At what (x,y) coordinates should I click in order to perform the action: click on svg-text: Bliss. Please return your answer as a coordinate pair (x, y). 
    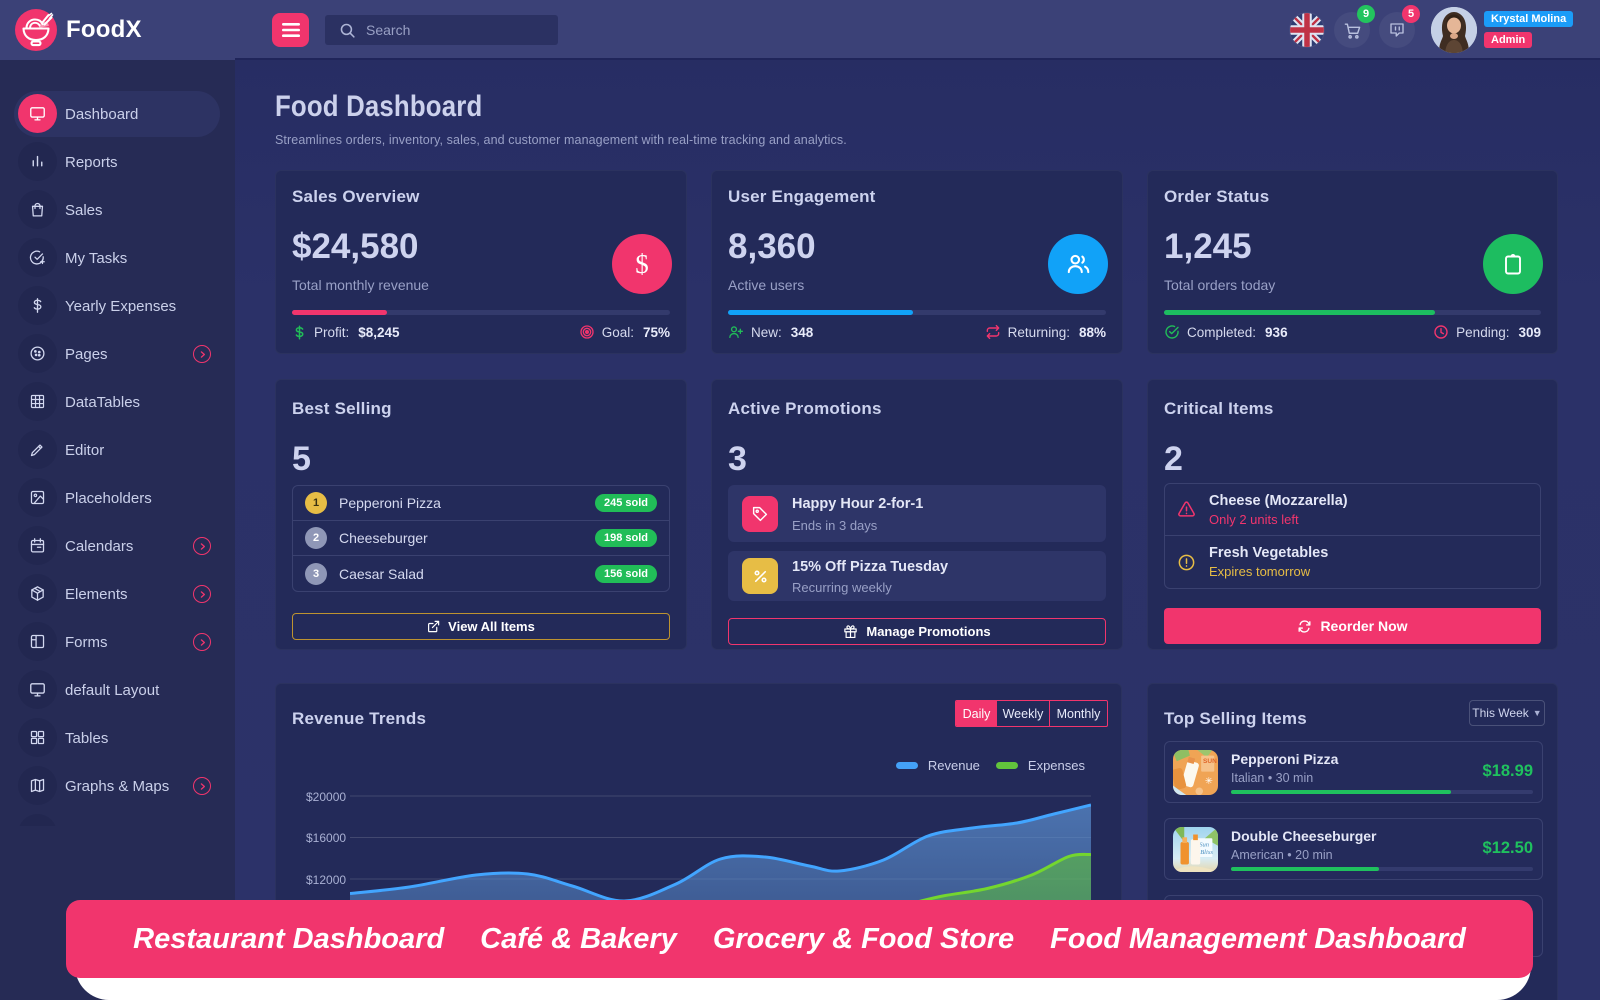
    Looking at the image, I should click on (1206, 852).